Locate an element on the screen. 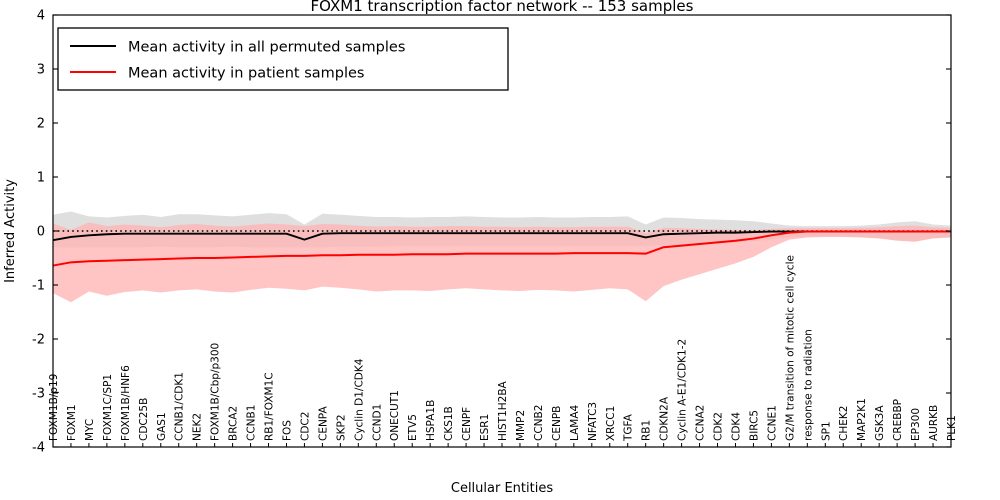 The image size is (1000, 500). x-tick-label: Cyclin D1/CDK4 is located at coordinates (359, 399).